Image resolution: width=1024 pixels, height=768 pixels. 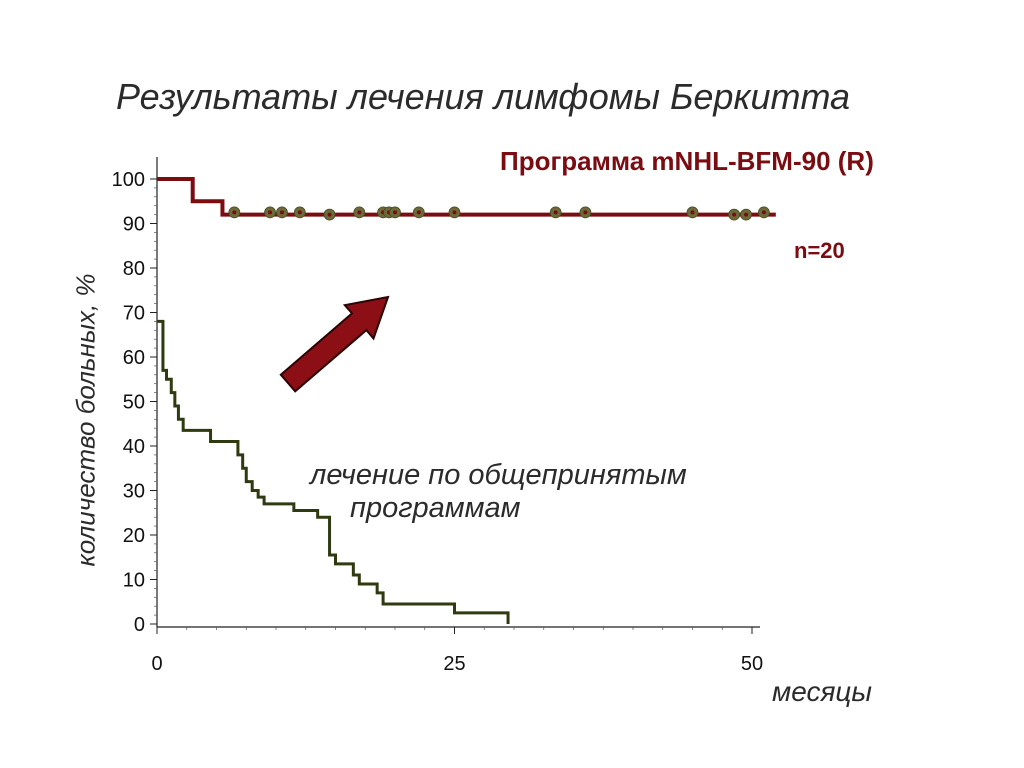 I want to click on improvement-arrow, so click(x=334, y=344).